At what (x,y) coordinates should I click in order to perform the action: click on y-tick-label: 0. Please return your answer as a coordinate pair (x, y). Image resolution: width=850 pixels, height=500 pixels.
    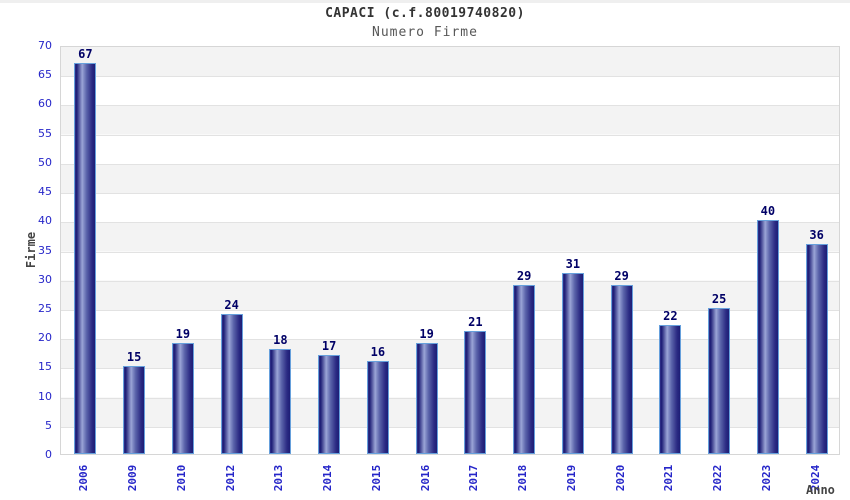
    Looking at the image, I should click on (48, 454).